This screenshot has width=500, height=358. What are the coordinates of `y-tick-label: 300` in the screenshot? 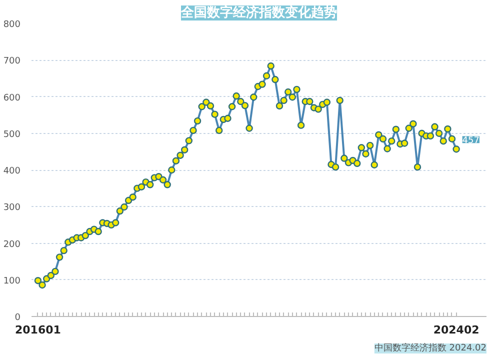 It's located at (12, 208).